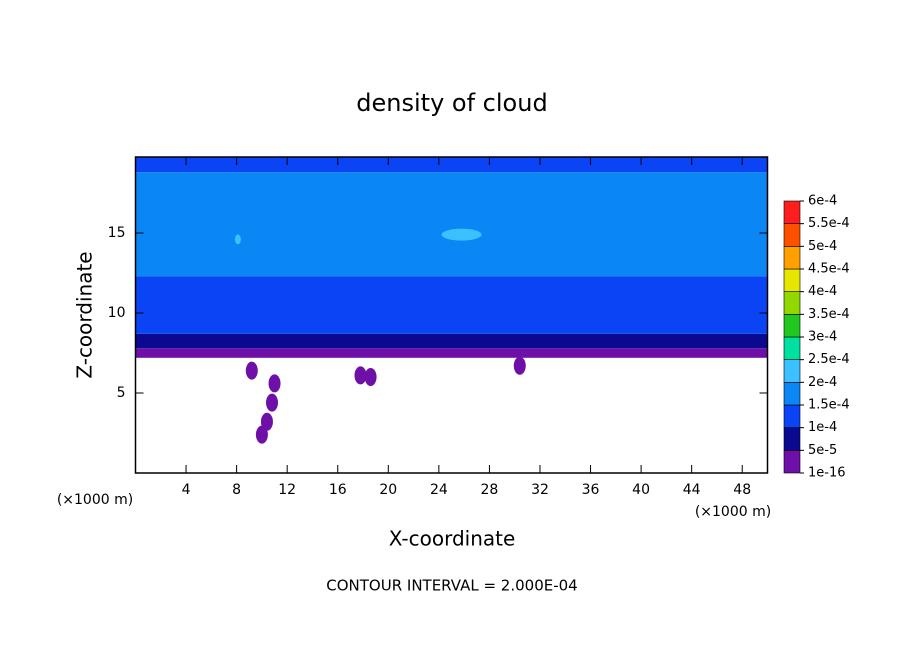 This screenshot has height=654, width=904. Describe the element at coordinates (829, 359) in the screenshot. I see `colorbar-label: 2.5e-4` at that location.